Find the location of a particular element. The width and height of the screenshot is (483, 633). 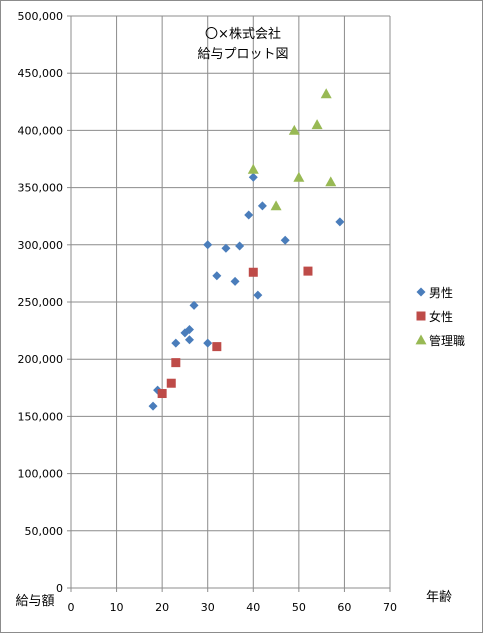

y-tick-label: 200,000 is located at coordinates (41, 359).